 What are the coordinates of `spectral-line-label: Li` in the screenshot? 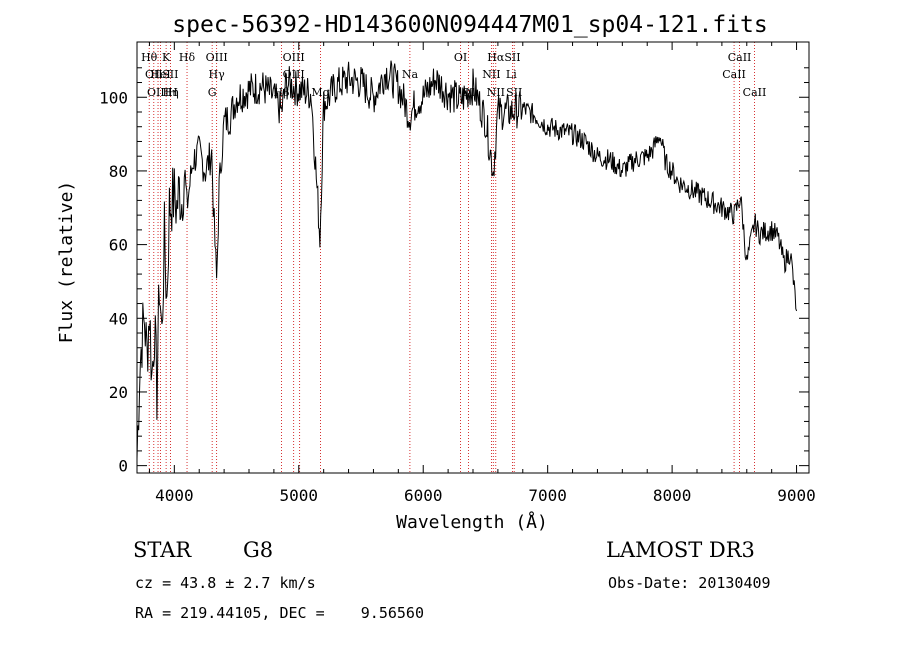 It's located at (511, 74).